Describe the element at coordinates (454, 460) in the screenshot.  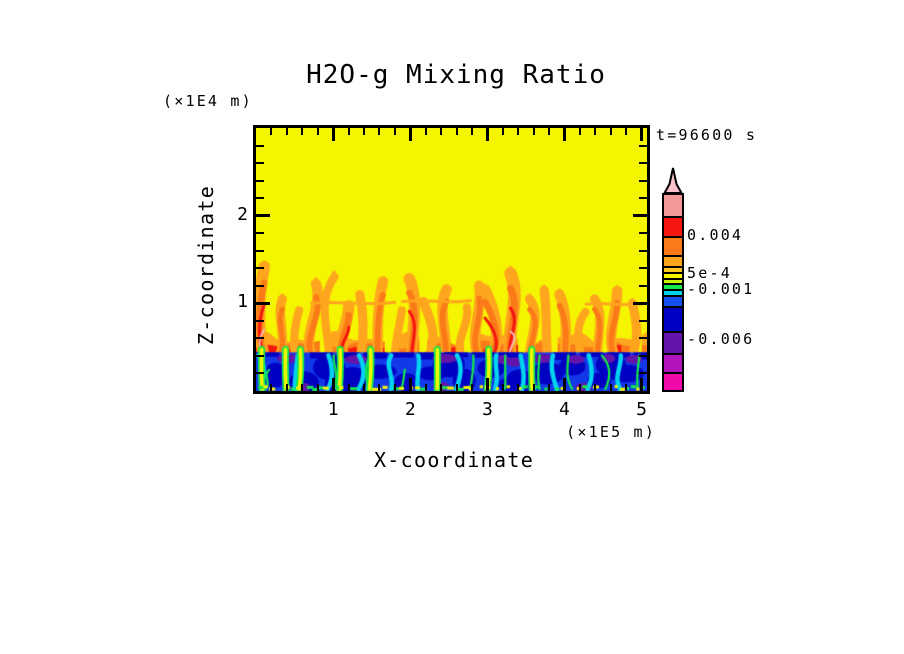
I see `x-axis-title: X-coordinate` at that location.